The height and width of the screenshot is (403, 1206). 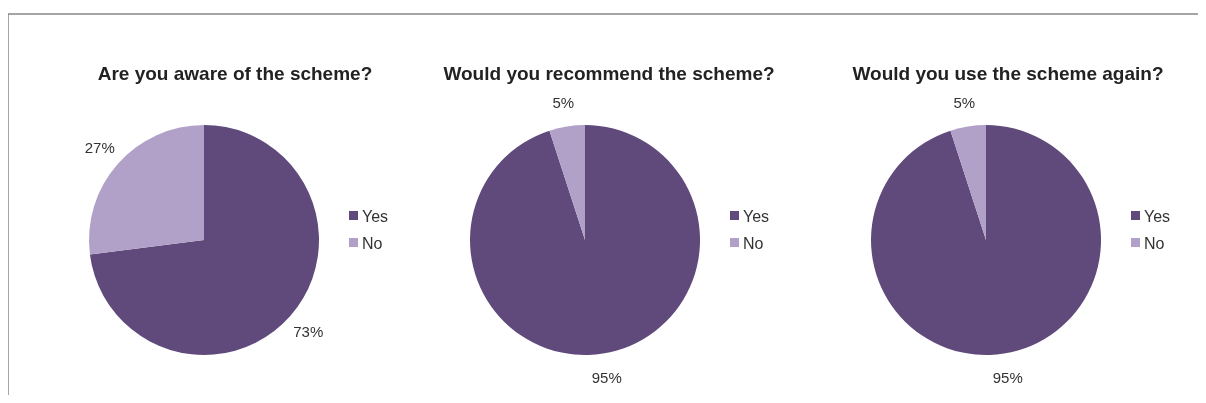 What do you see at coordinates (99, 148) in the screenshot?
I see `data-label: 27%` at bounding box center [99, 148].